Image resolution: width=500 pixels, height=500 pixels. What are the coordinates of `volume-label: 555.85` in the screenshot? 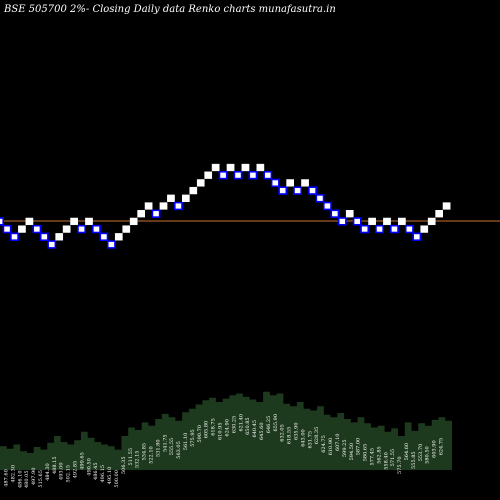 It's located at (414, 460).